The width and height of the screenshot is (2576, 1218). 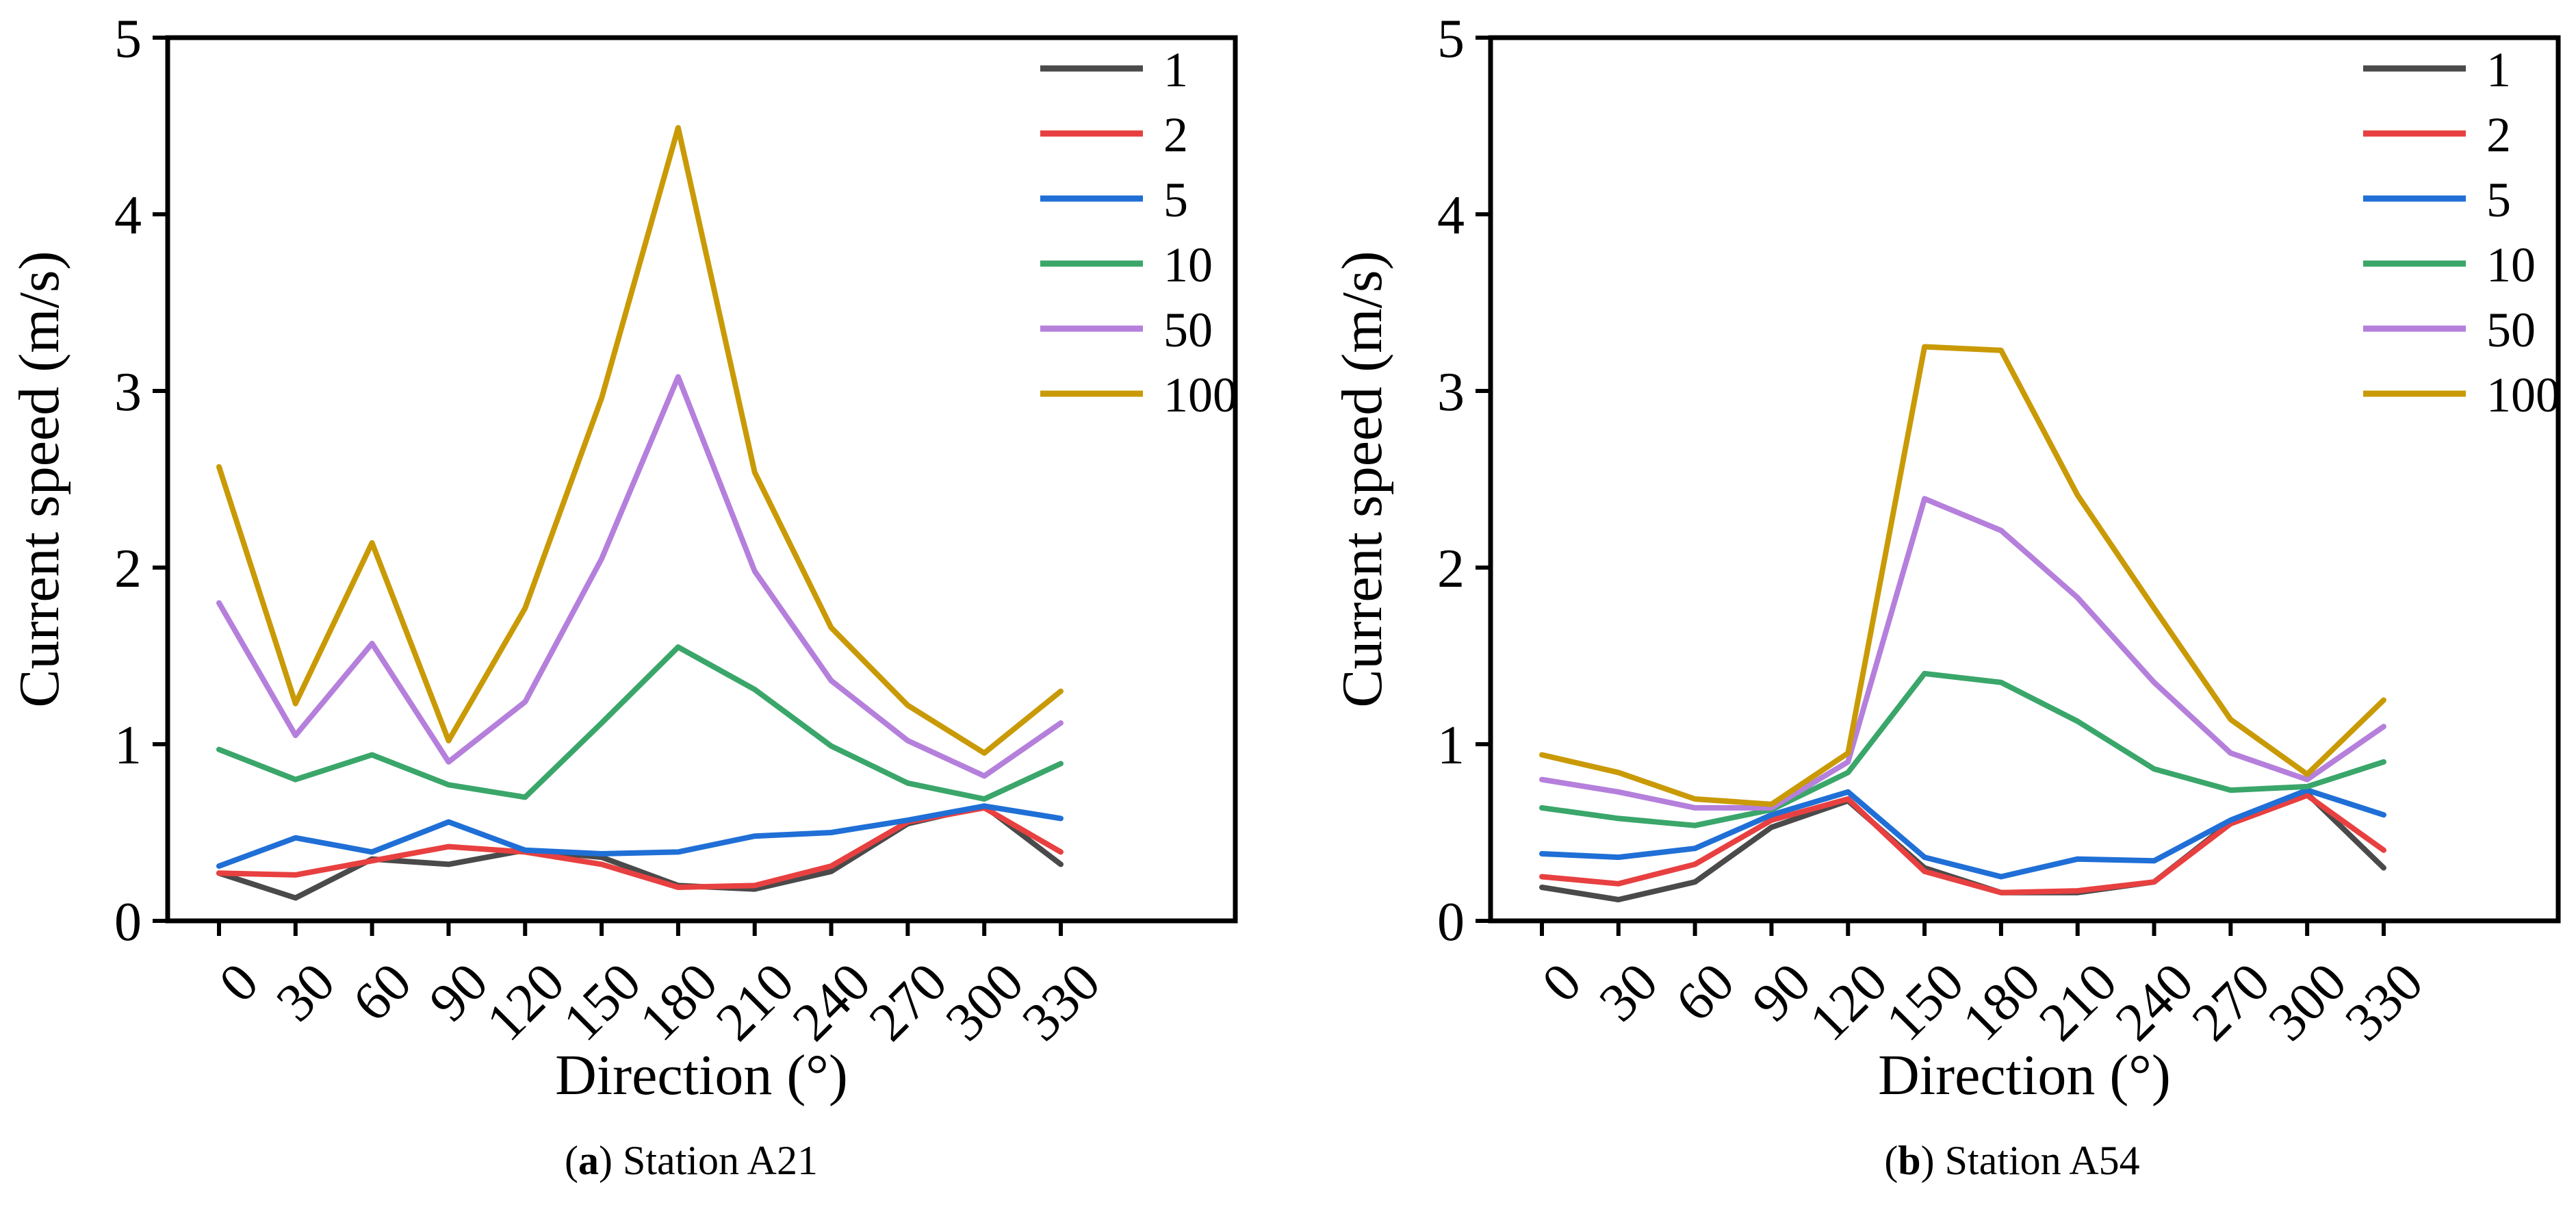 What do you see at coordinates (1909, 1160) in the screenshot?
I see `caption-letter: b` at bounding box center [1909, 1160].